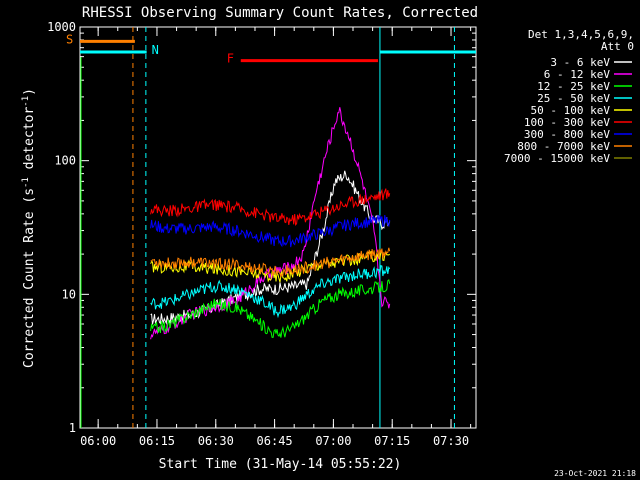  What do you see at coordinates (69, 39) in the screenshot?
I see `annotation-label: S` at bounding box center [69, 39].